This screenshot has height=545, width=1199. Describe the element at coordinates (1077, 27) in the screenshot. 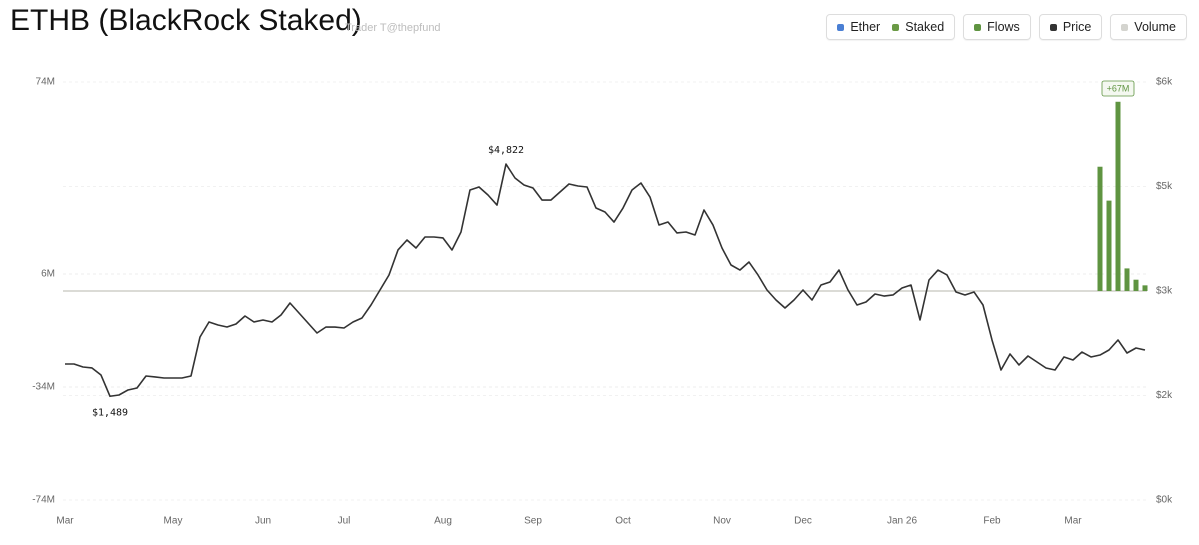

I see `legend-label: Price` at that location.